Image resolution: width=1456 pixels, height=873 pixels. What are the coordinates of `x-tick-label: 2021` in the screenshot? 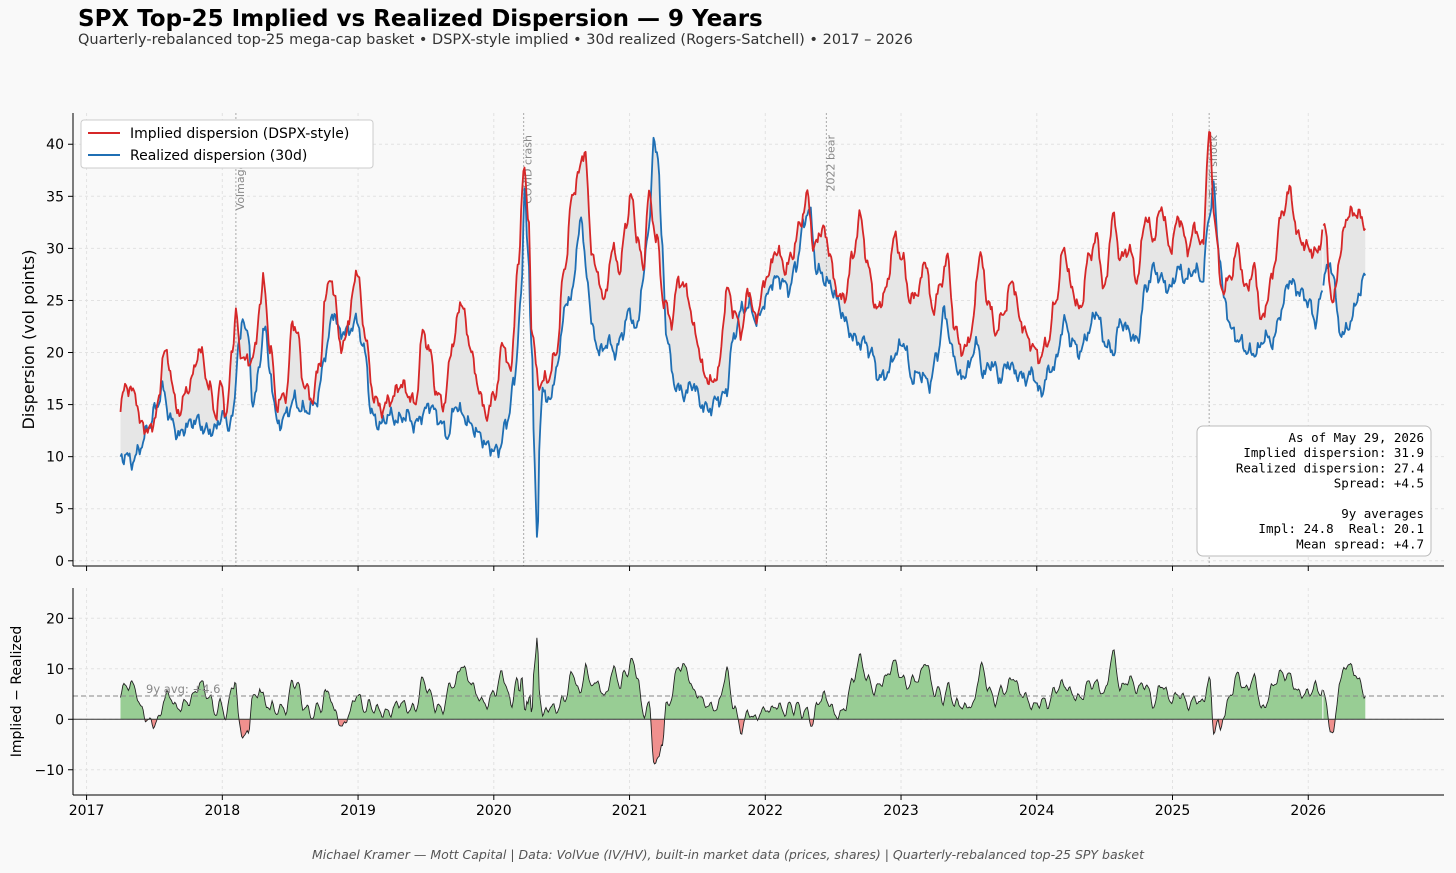 It's located at (630, 811).